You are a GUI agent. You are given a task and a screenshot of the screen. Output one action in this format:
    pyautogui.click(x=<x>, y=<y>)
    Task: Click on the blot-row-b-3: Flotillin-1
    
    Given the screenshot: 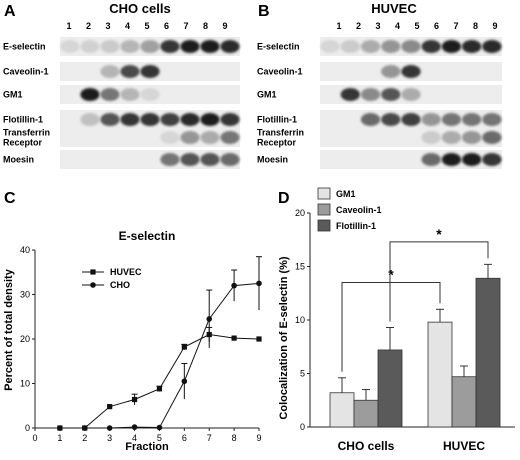 What is the action you would take?
    pyautogui.click(x=379, y=119)
    